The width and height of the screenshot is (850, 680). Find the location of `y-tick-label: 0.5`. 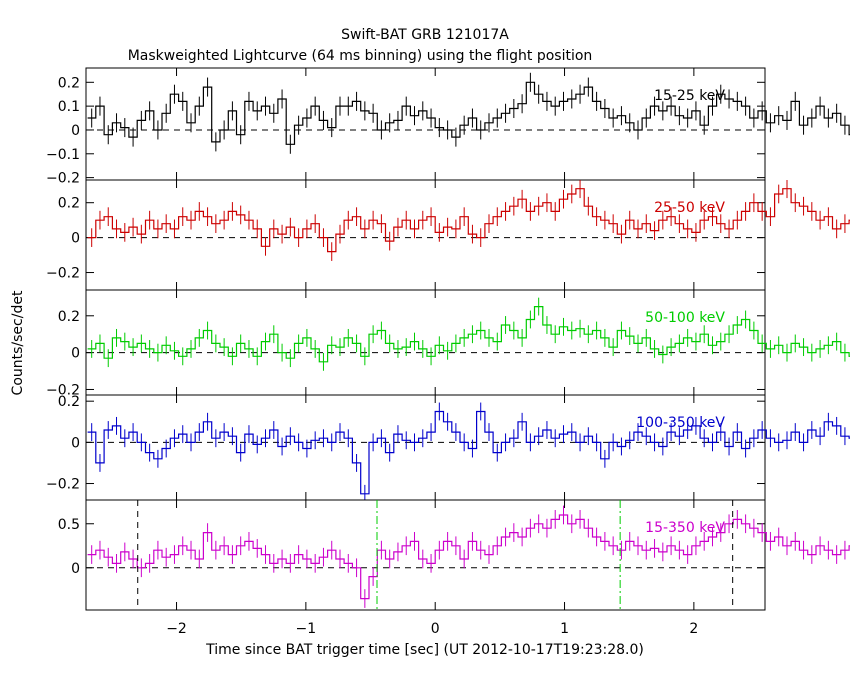

y-tick-label: 0.5 is located at coordinates (69, 525).